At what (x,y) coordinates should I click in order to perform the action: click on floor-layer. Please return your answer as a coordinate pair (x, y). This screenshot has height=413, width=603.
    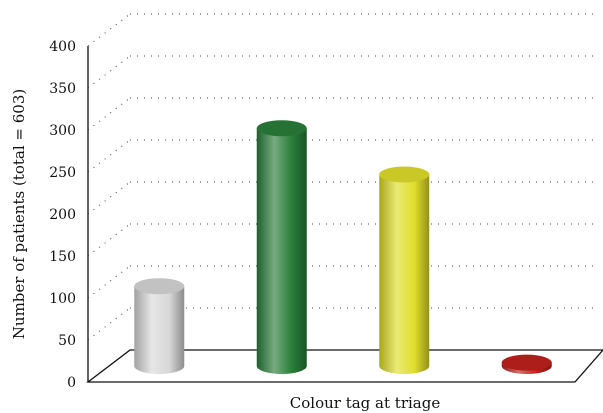
    Looking at the image, I should click on (344, 366).